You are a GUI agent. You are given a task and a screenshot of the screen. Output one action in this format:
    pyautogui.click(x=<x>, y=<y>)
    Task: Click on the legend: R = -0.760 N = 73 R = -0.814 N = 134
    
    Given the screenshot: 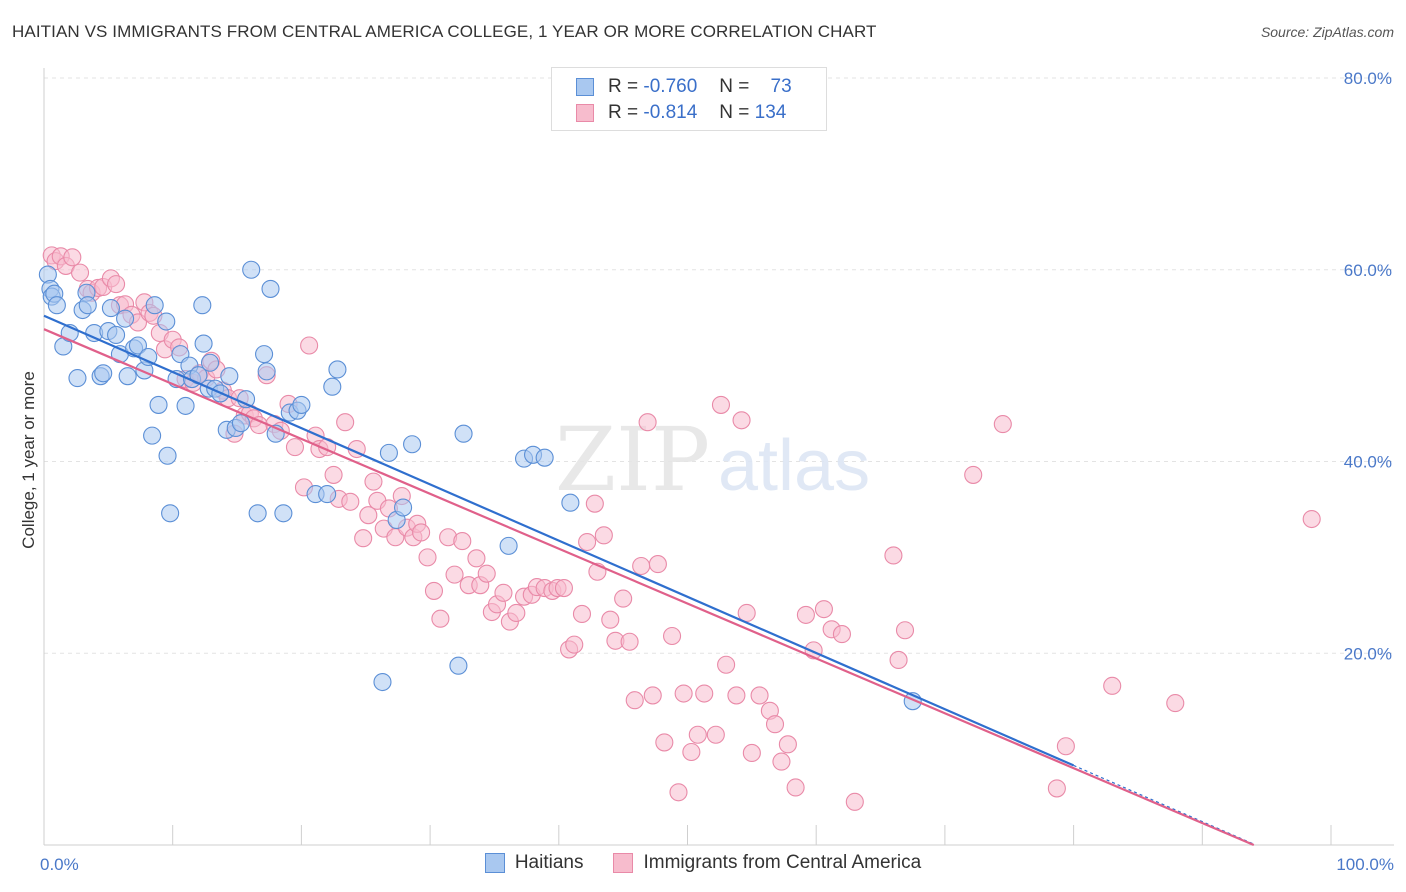 What is the action you would take?
    pyautogui.click(x=689, y=99)
    